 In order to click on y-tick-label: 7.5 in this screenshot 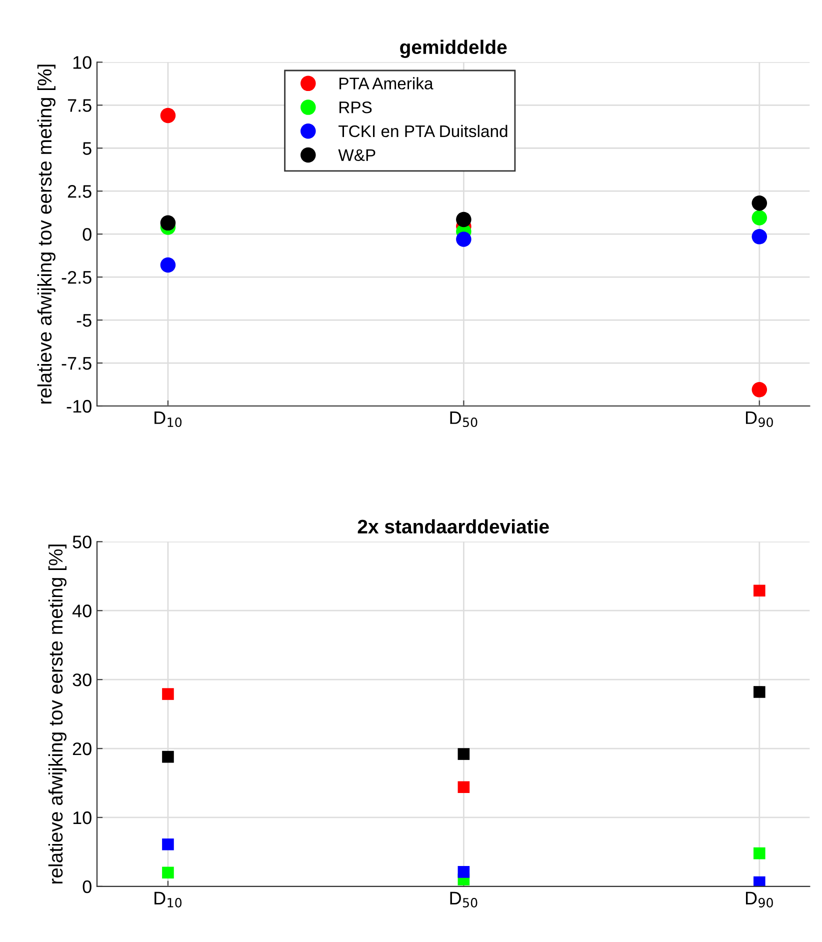, I will do `click(80, 105)`.